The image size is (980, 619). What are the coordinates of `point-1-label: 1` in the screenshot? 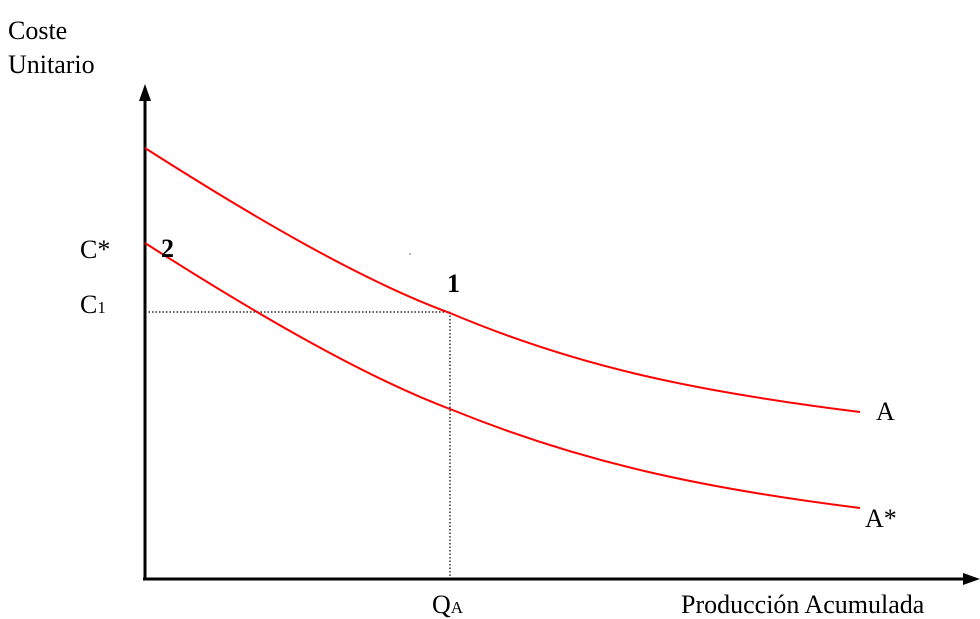 It's located at (453, 283).